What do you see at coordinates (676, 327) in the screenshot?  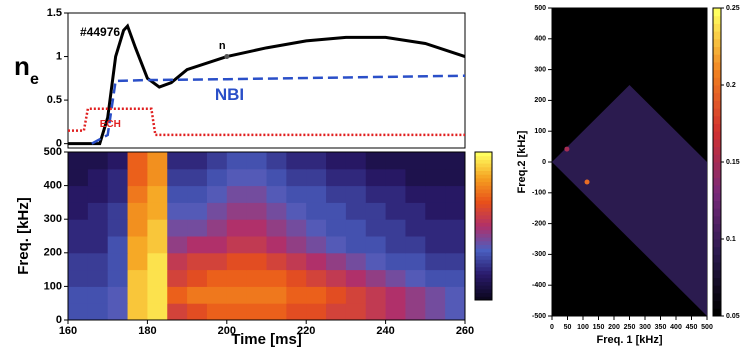 I see `x-tick-label: 400` at bounding box center [676, 327].